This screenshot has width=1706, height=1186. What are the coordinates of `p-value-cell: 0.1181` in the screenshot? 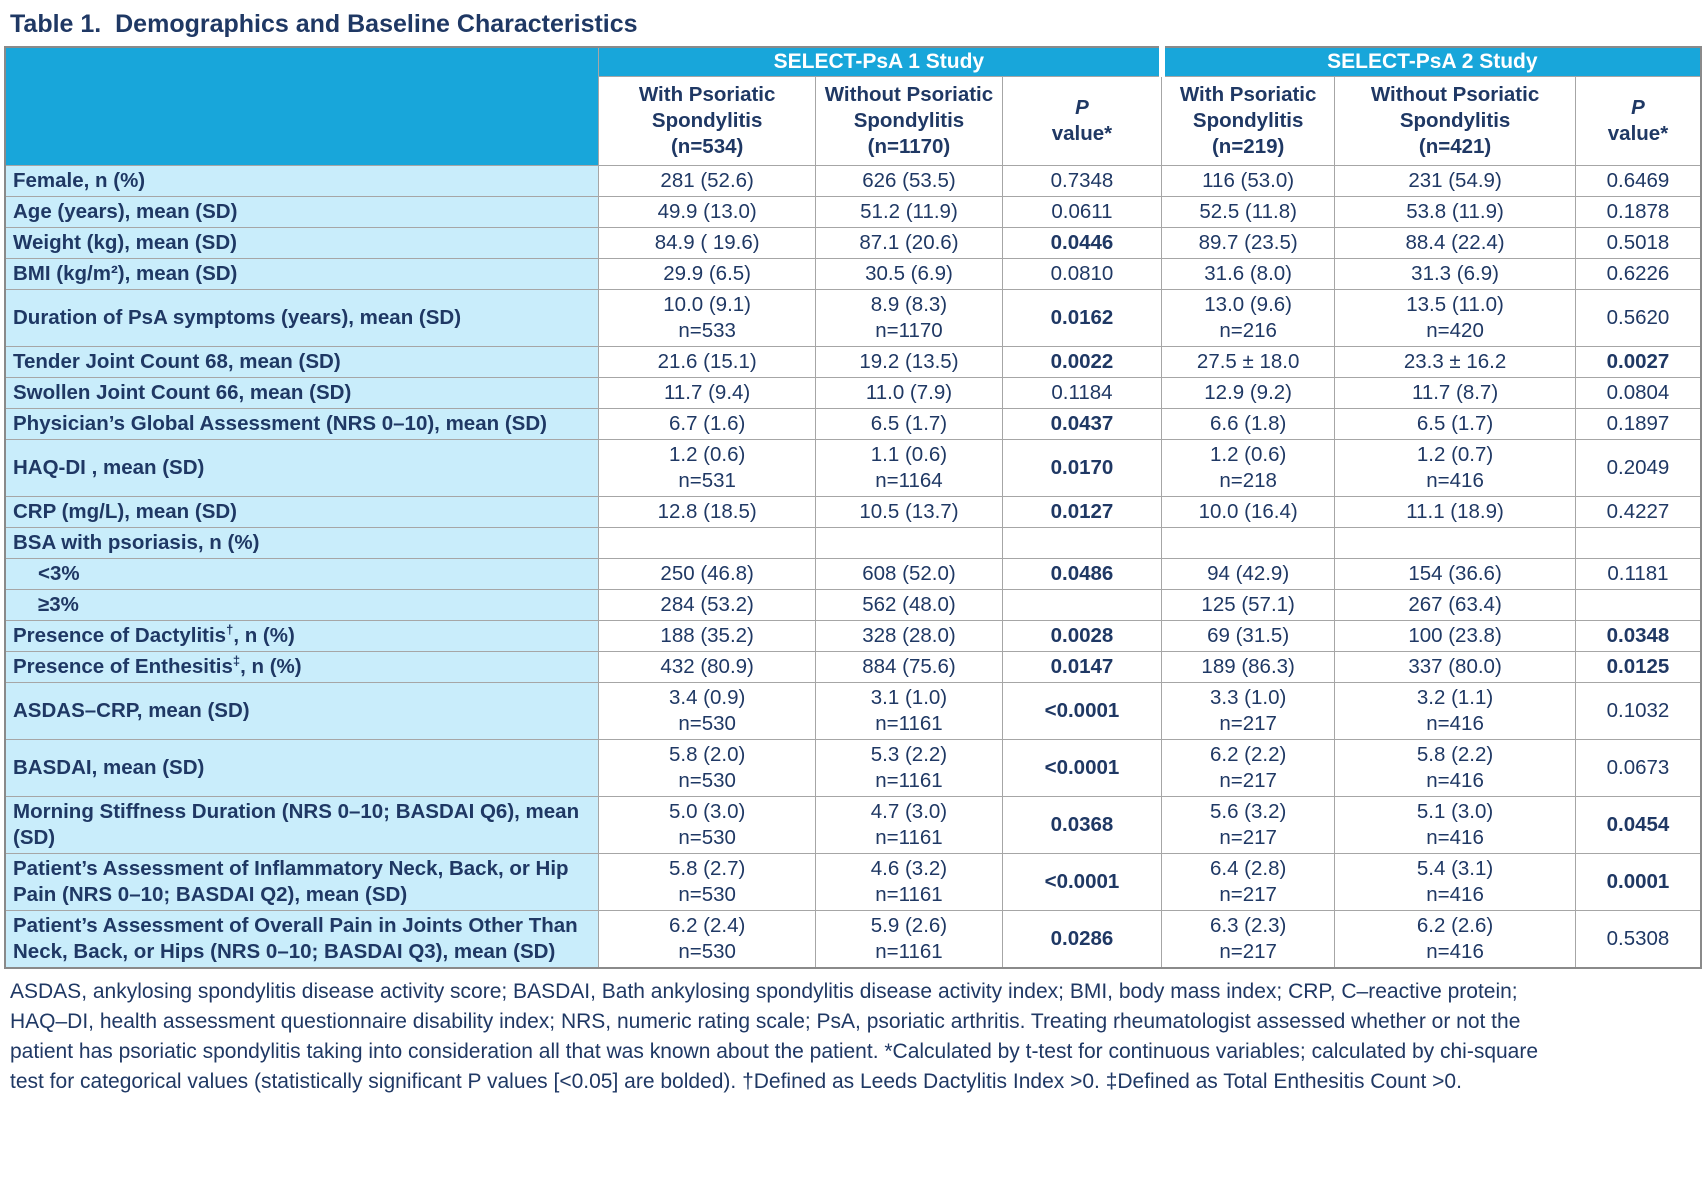 It's located at (1638, 574).